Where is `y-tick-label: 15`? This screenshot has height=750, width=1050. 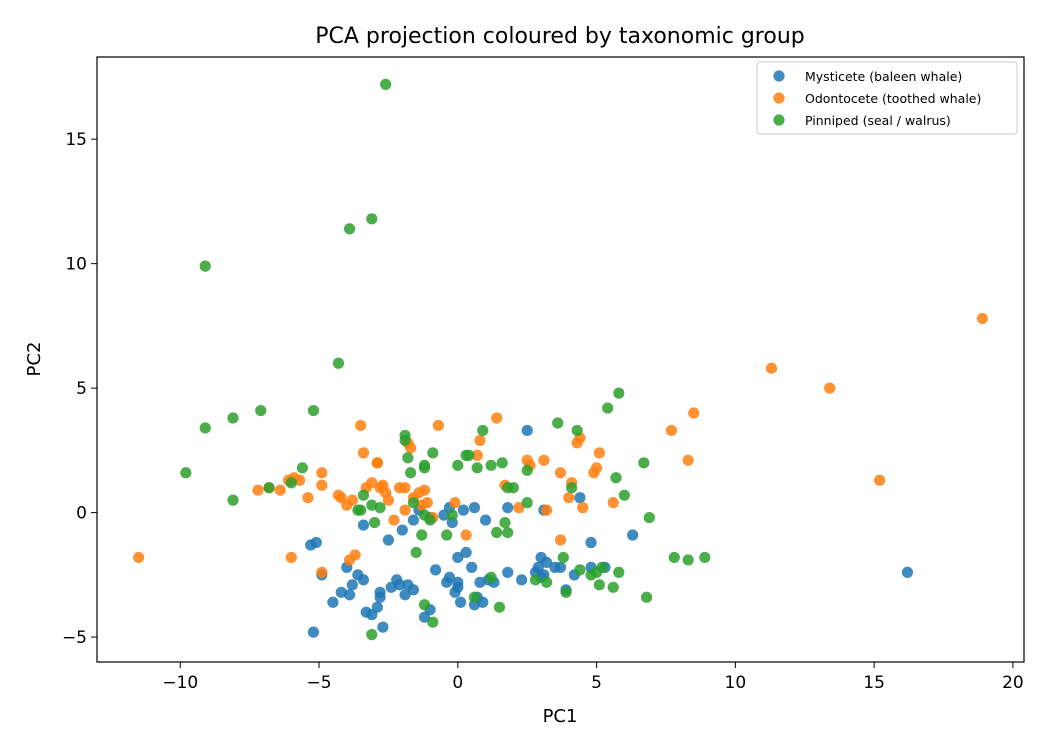
y-tick-label: 15 is located at coordinates (76, 140).